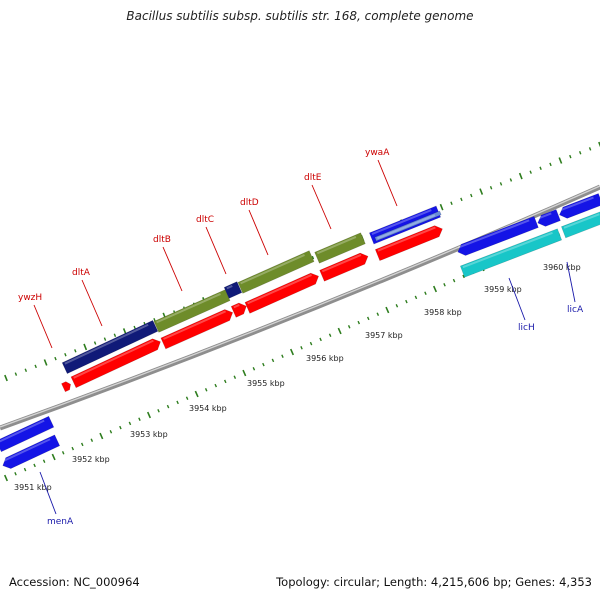 The height and width of the screenshot is (600, 600). I want to click on cds-dltD-sheen, so click(279, 289).